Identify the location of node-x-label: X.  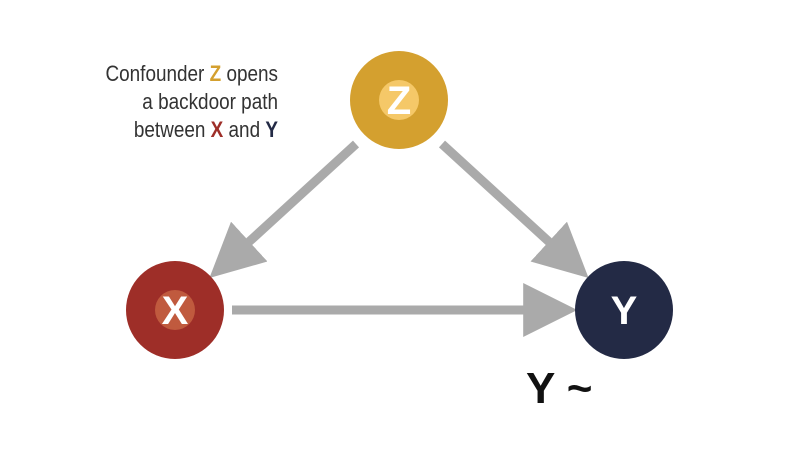
(175, 311).